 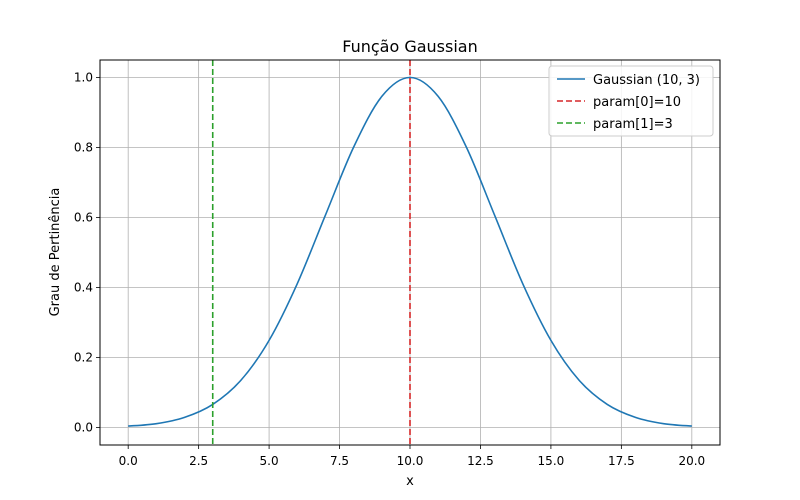 What do you see at coordinates (128, 461) in the screenshot?
I see `x-tick-label: 0.0` at bounding box center [128, 461].